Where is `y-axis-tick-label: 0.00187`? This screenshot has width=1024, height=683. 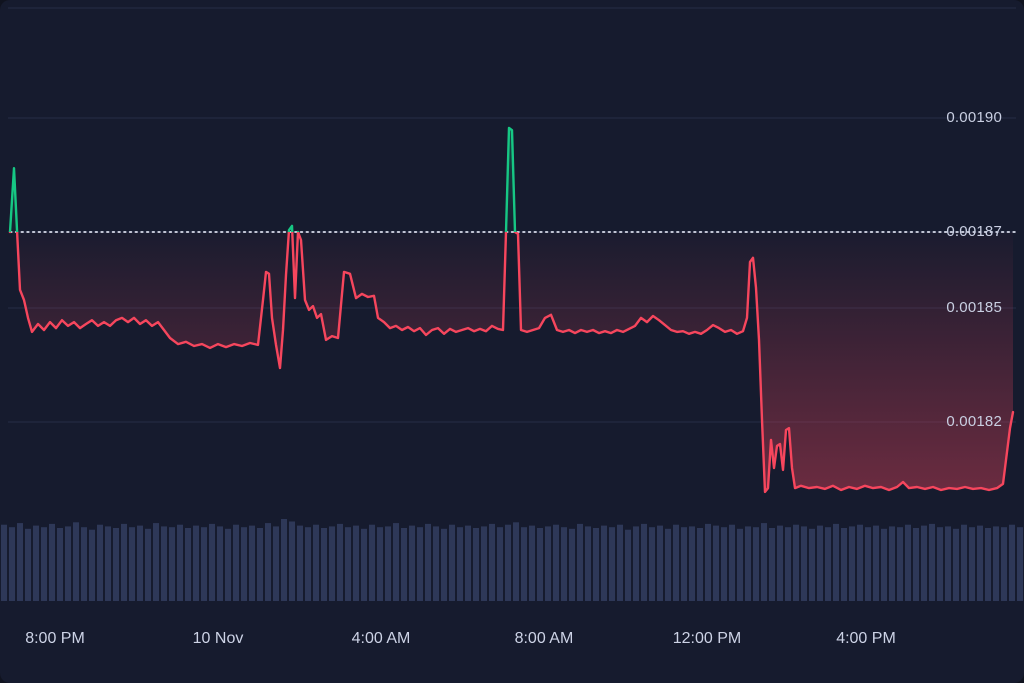
y-axis-tick-label: 0.00187 is located at coordinates (974, 231).